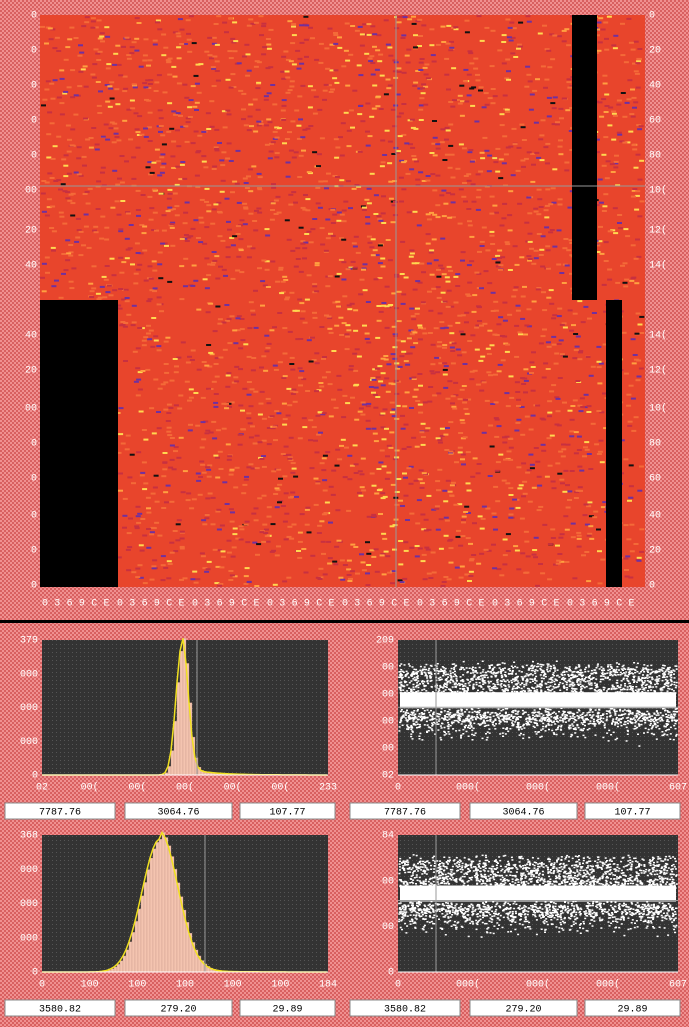 This screenshot has width=689, height=1027. I want to click on x-label: 0369CE, so click(604, 604).